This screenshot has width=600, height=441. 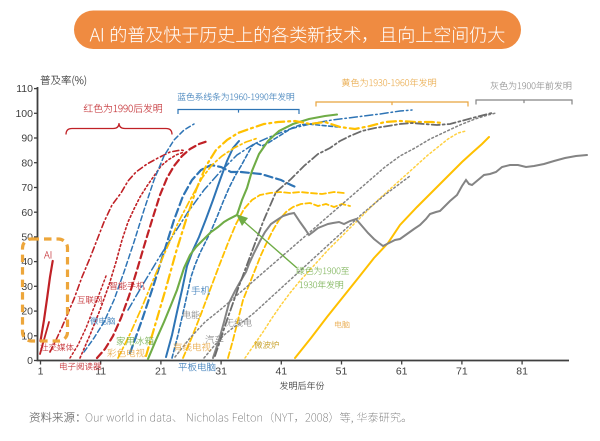 What do you see at coordinates (402, 372) in the screenshot?
I see `svg-text: 61` at bounding box center [402, 372].